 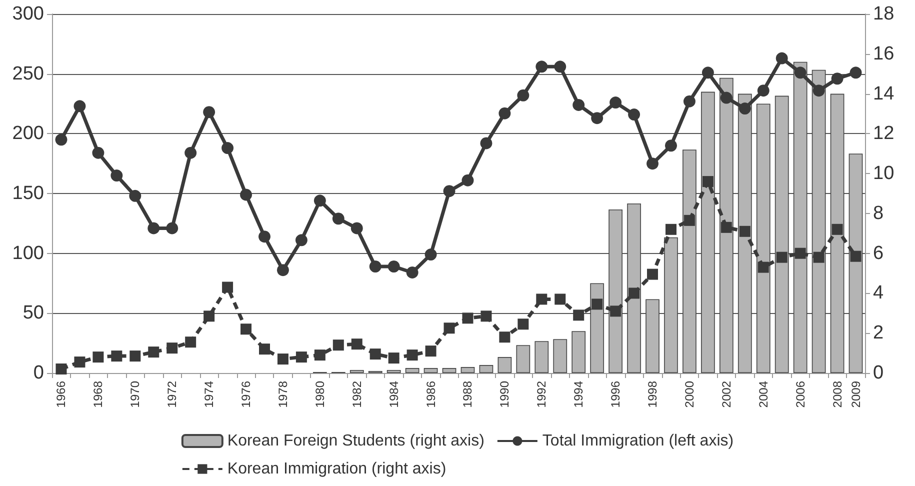 What do you see at coordinates (246, 394) in the screenshot?
I see `x-tick-label: 1976` at bounding box center [246, 394].